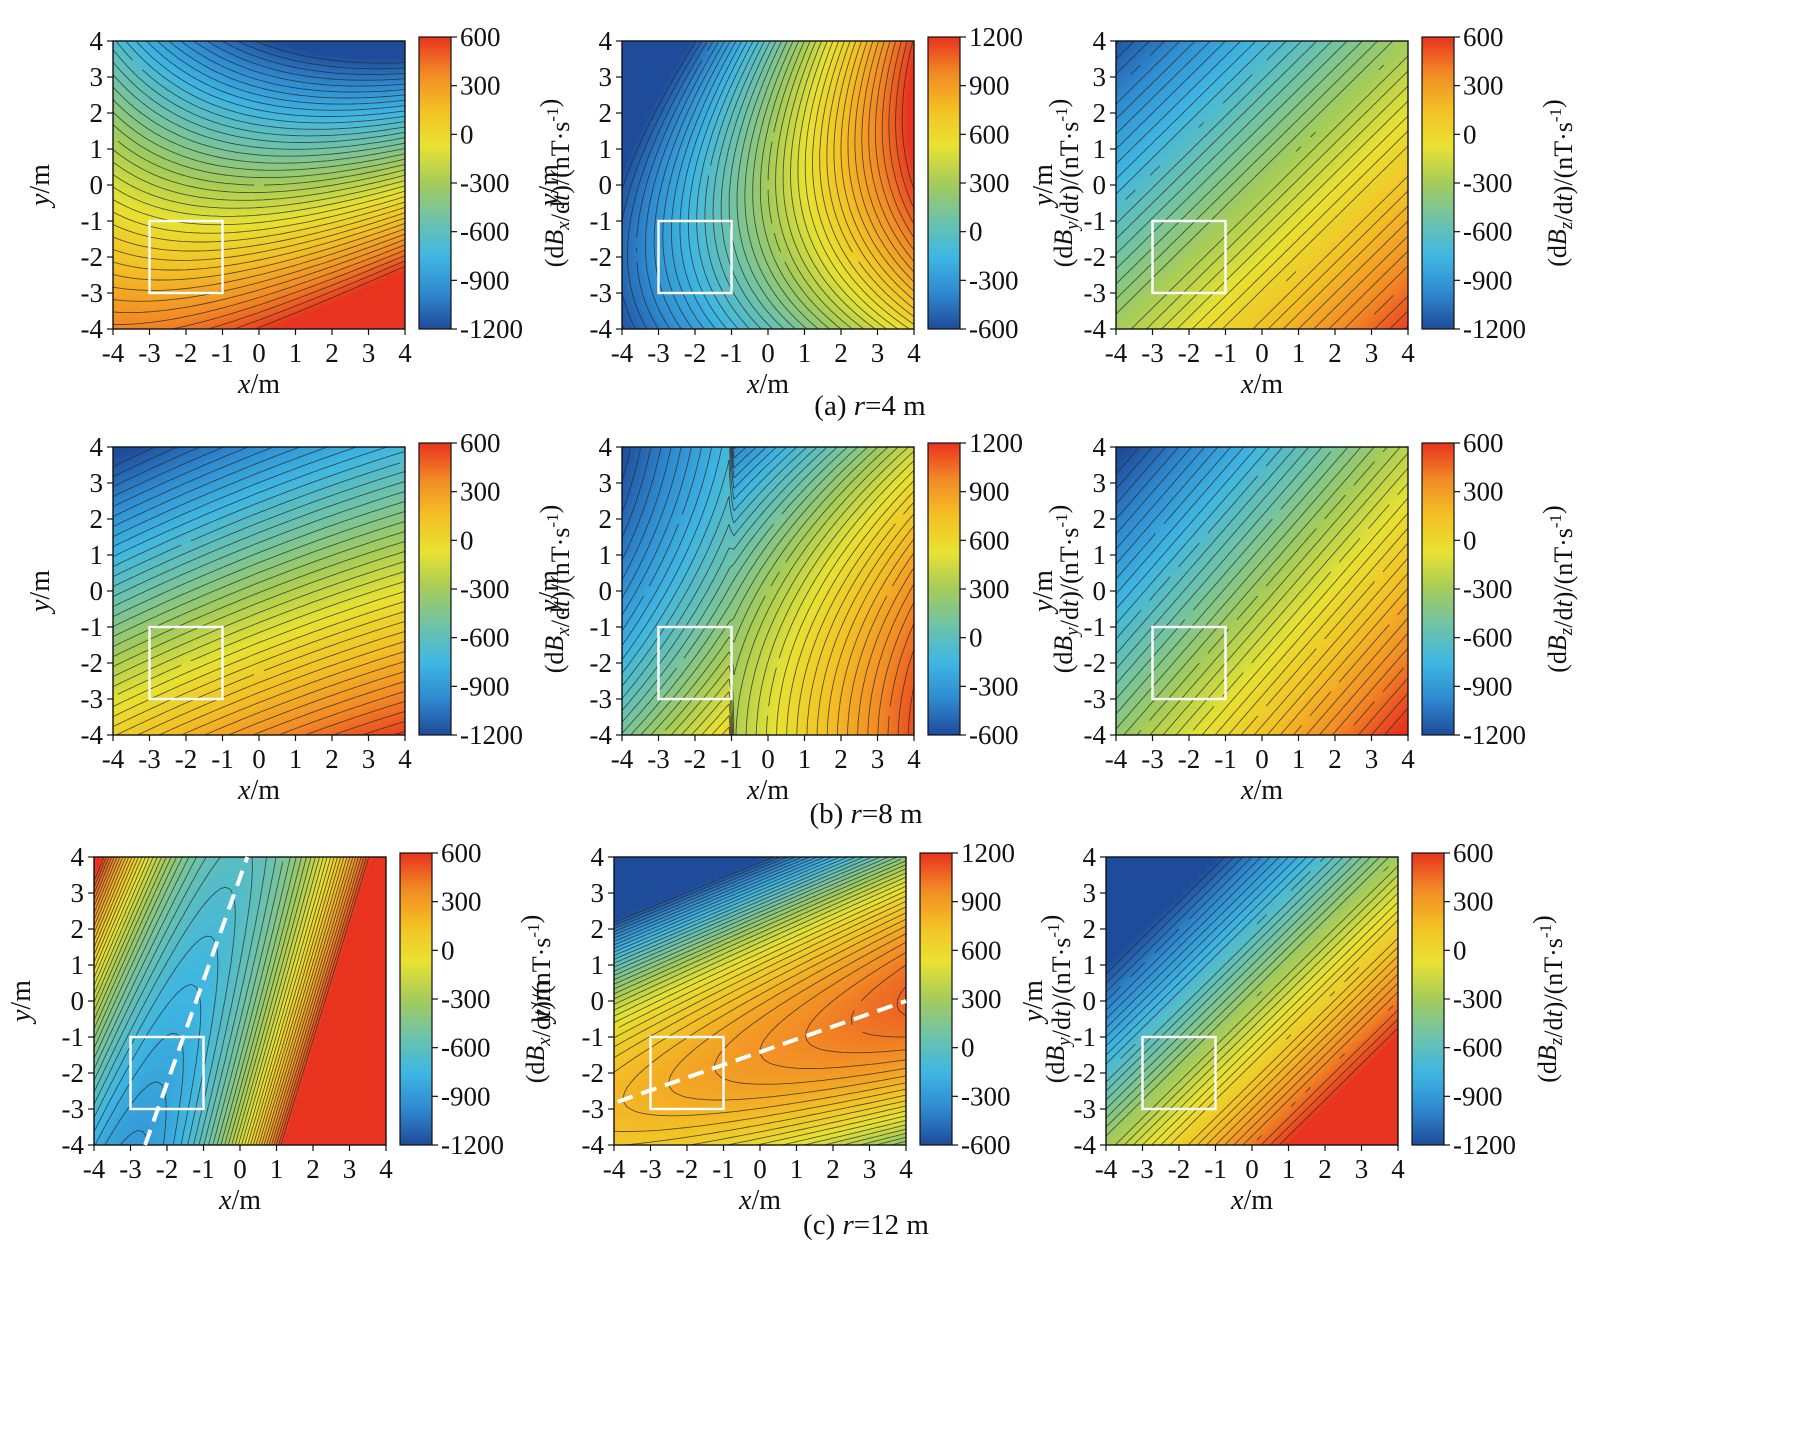 This screenshot has width=1801, height=1445. Describe the element at coordinates (196, 1001) in the screenshot. I see `extremum-dashed-line` at that location.